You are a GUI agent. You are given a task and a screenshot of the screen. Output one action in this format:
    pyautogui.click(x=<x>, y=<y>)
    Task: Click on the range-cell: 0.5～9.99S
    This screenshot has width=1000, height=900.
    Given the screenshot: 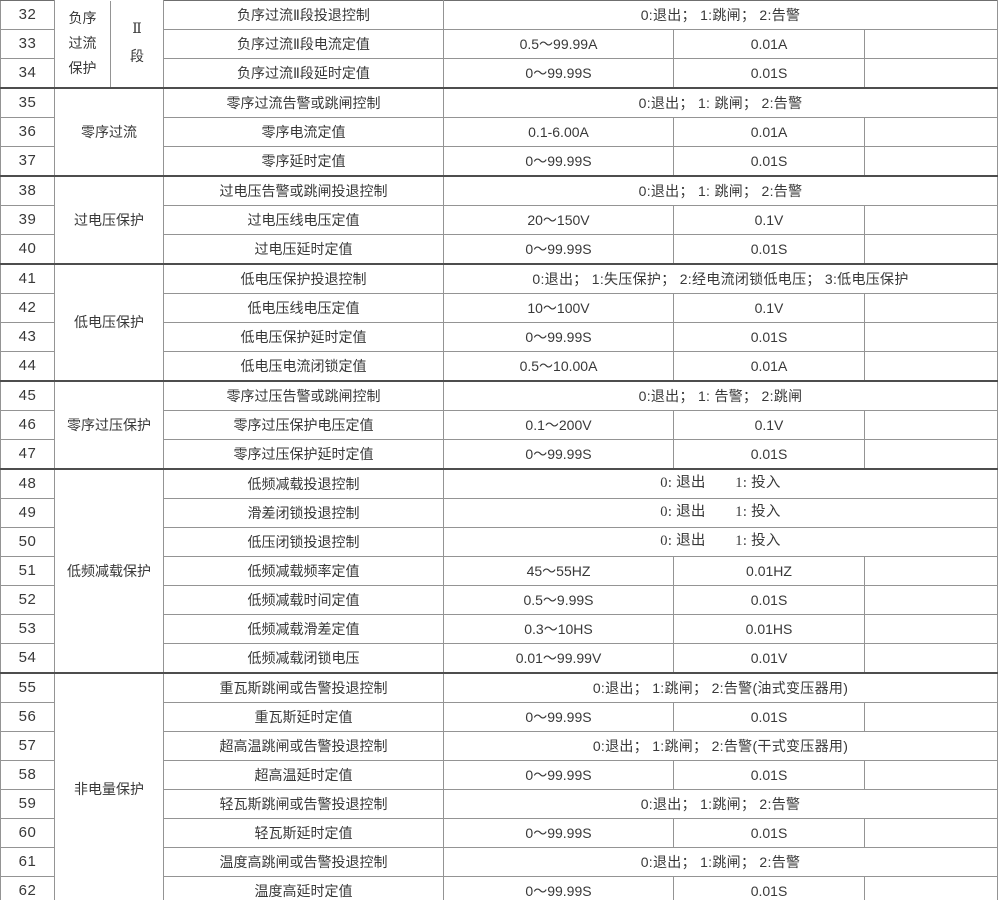 What is the action you would take?
    pyautogui.click(x=558, y=600)
    